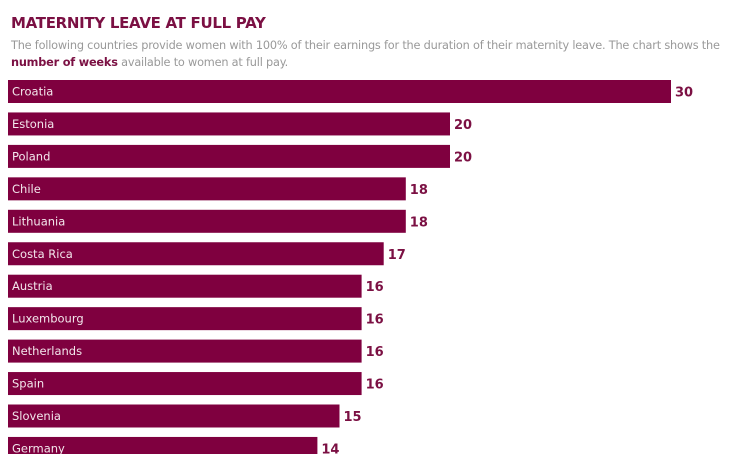  I want to click on bar-luxembourg, so click(185, 319).